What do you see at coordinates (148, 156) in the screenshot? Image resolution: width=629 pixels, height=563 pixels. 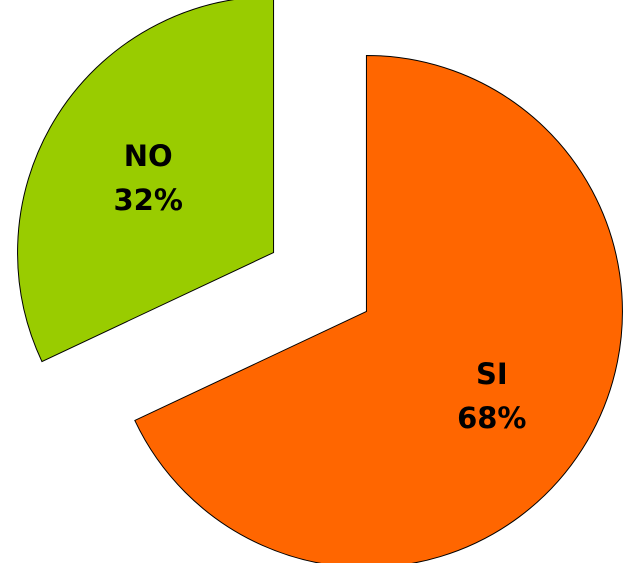 I see `slice-label-no: NO` at bounding box center [148, 156].